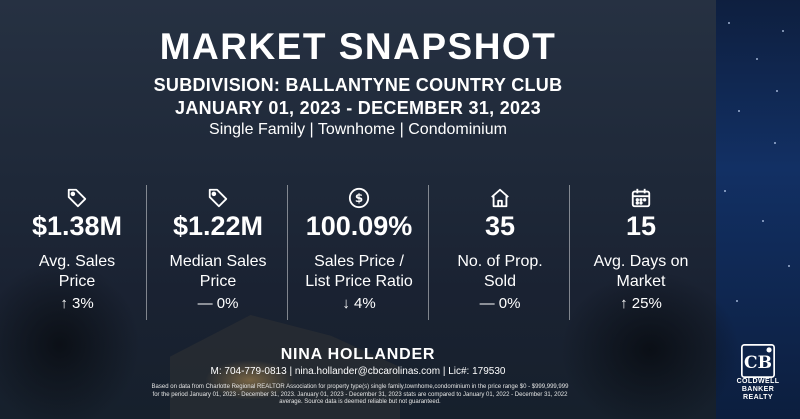 The image size is (800, 419). I want to click on house-light-glow, so click(250, 380).